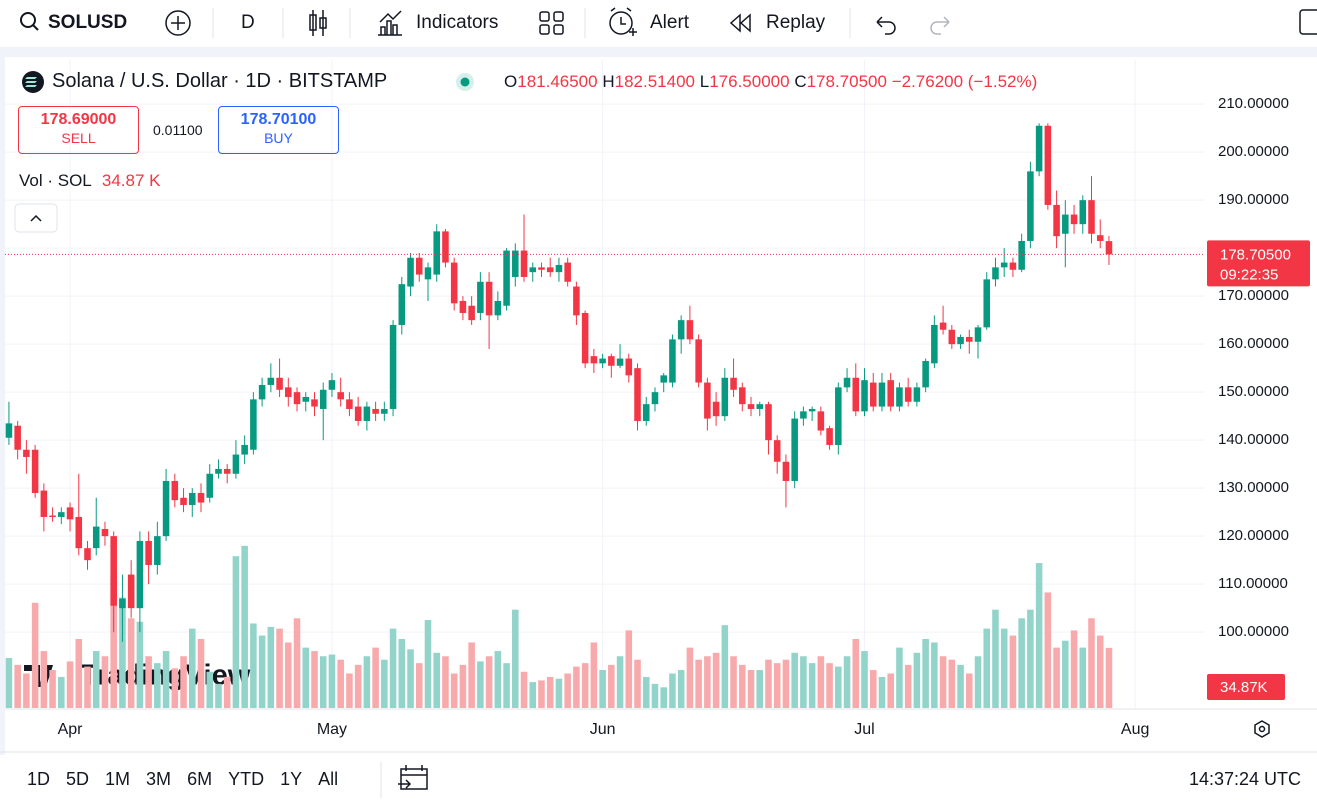 Image resolution: width=1317 pixels, height=805 pixels. I want to click on replay-button: Replay, so click(796, 22).